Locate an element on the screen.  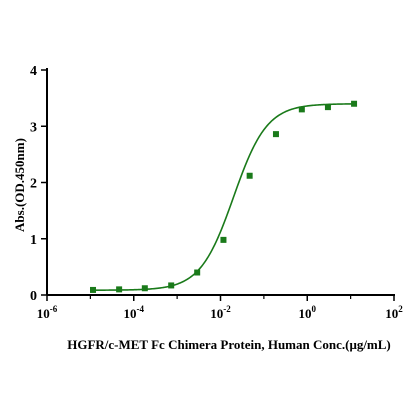
x-axis-ticks: 10⁻⁶ 10⁻⁴ 10⁻² 10⁰ 10² is located at coordinates (220, 308).